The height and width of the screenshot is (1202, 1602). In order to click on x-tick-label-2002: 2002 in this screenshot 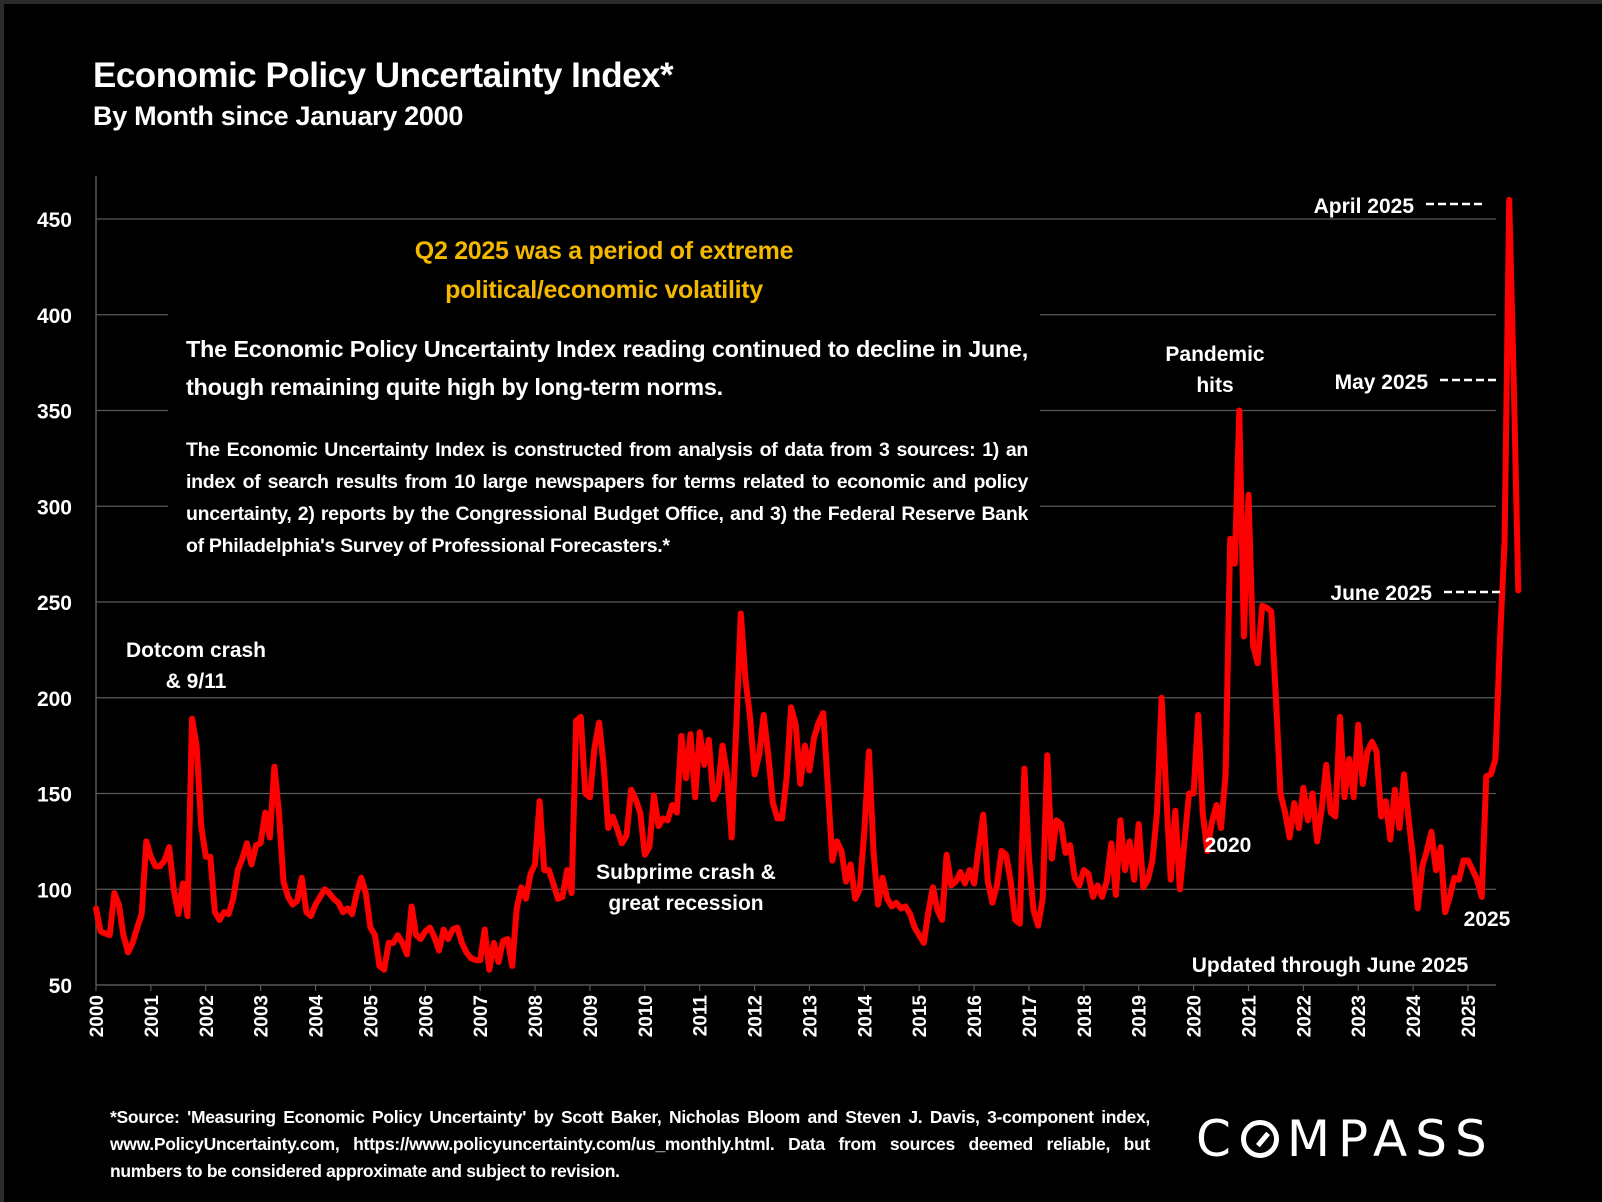, I will do `click(207, 1016)`.